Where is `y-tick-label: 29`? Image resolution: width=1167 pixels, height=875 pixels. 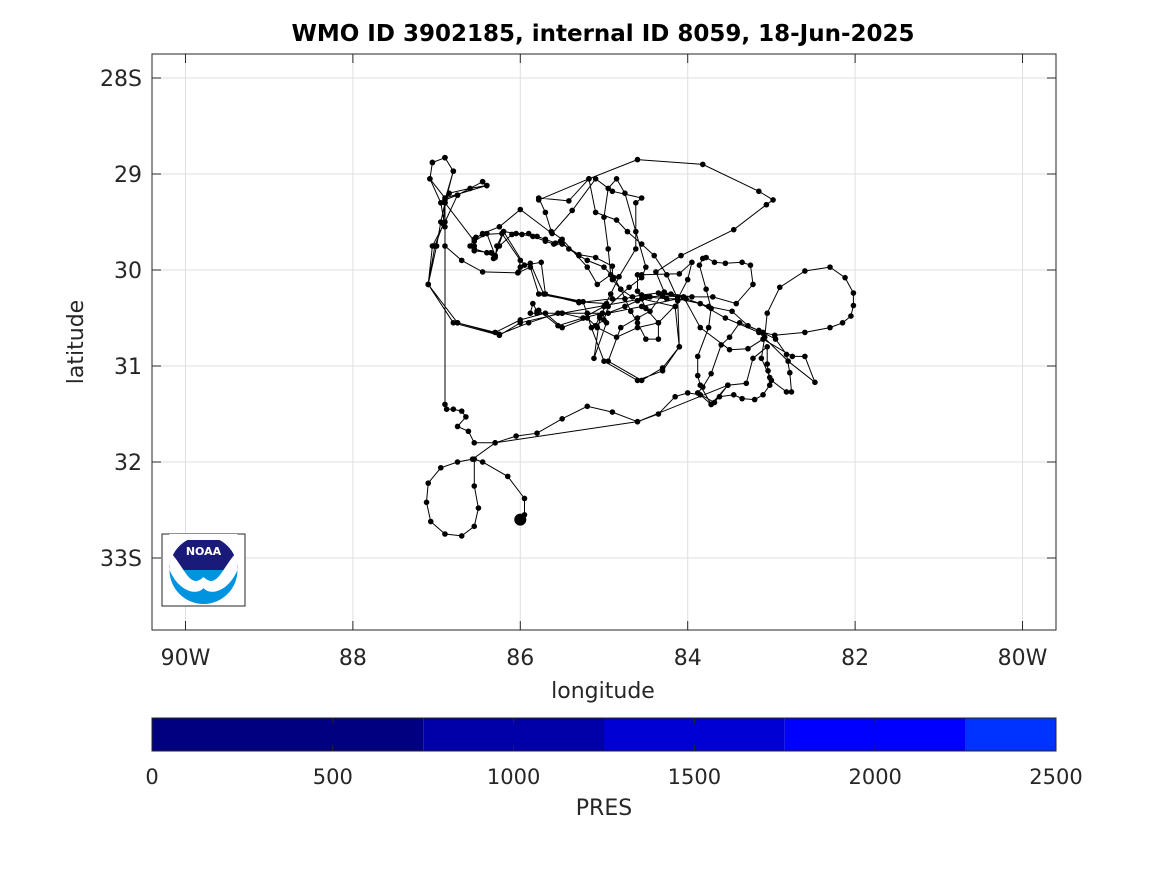 y-tick-label: 29 is located at coordinates (128, 175).